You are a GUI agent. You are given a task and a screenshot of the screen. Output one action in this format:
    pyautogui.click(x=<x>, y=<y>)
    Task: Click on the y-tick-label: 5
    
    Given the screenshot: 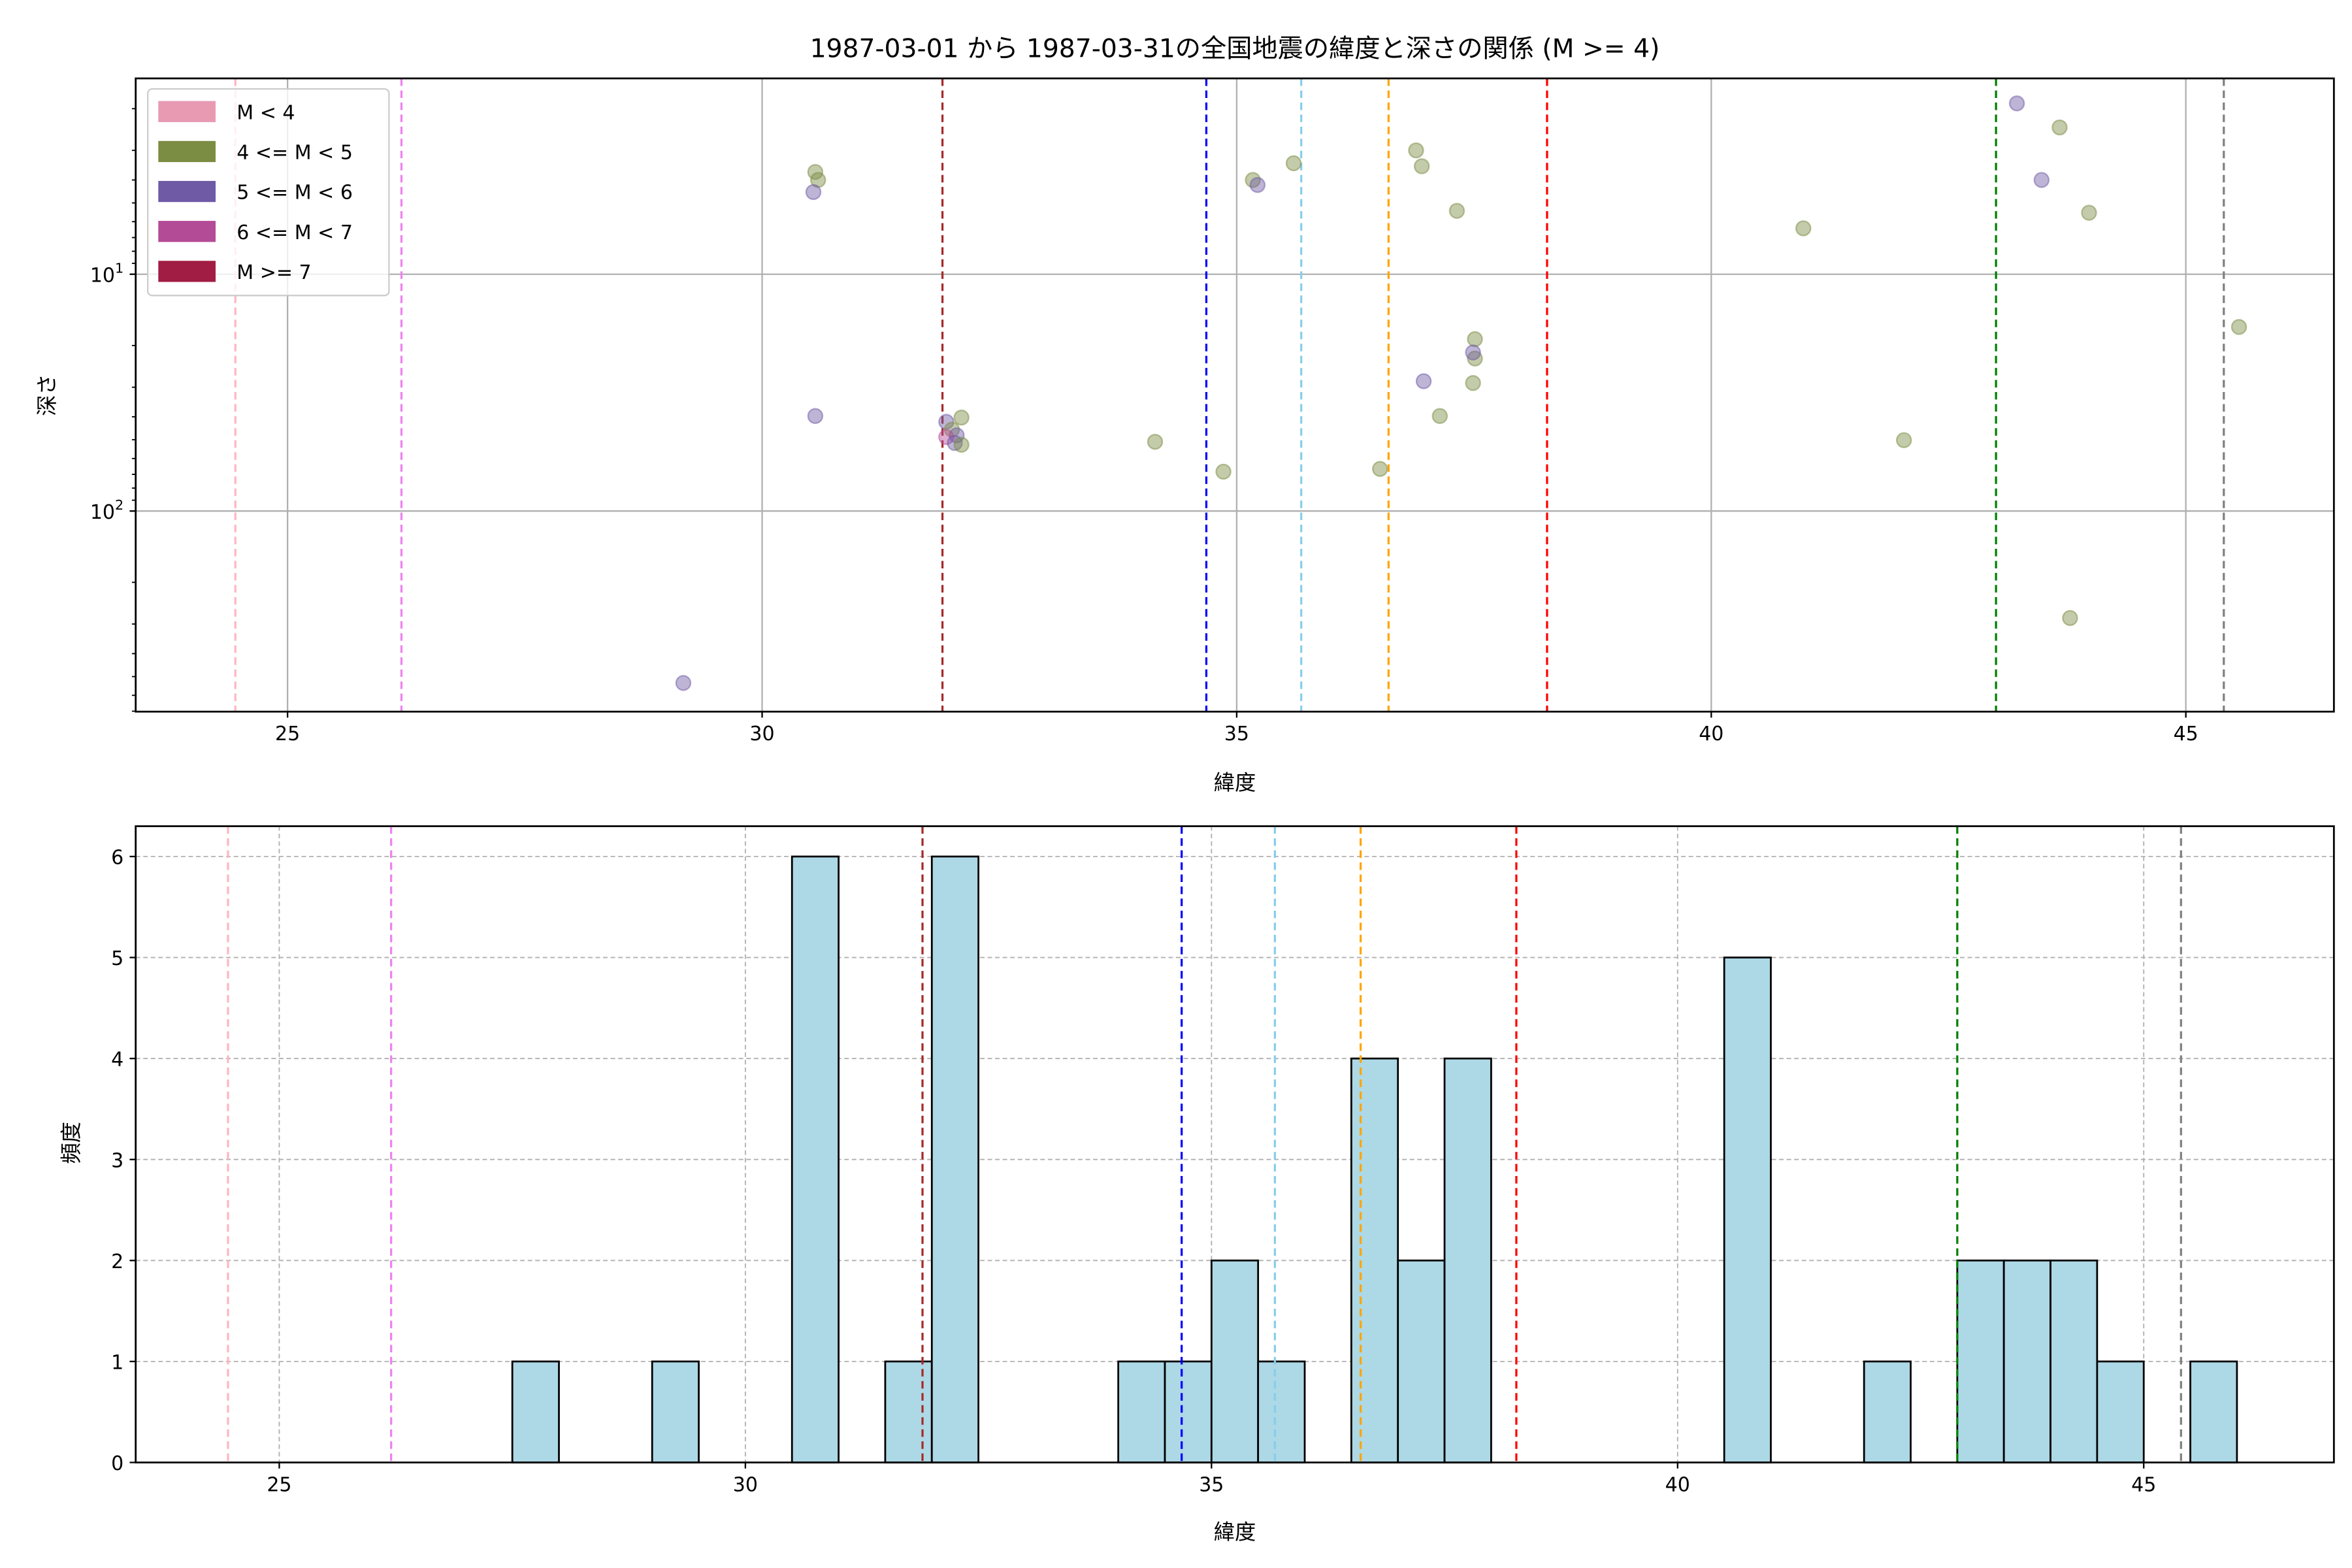 What is the action you would take?
    pyautogui.click(x=117, y=958)
    